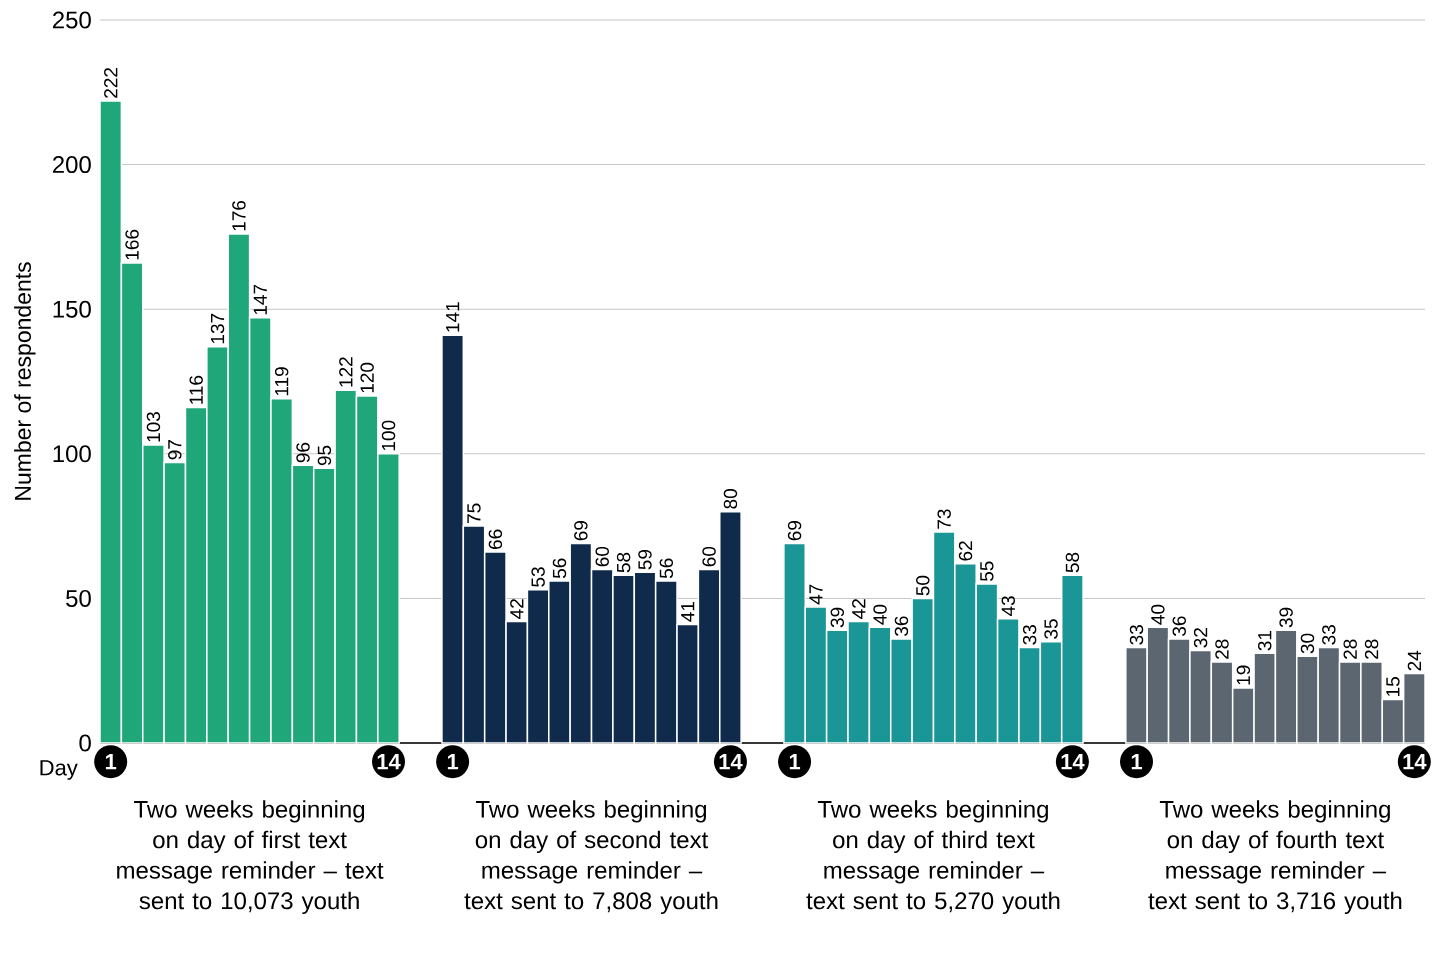  Describe the element at coordinates (453, 317) in the screenshot. I see `data-label: 141` at that location.